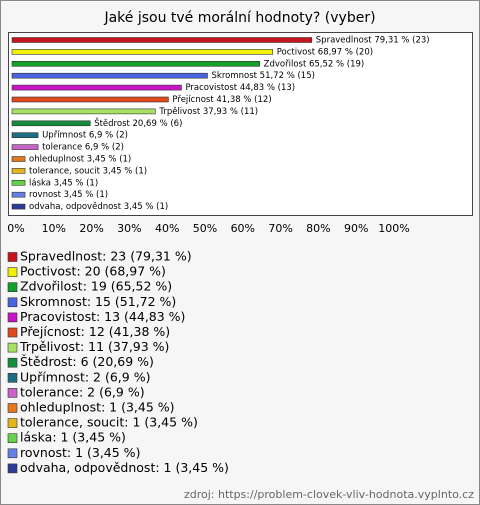 This screenshot has height=505, width=480. I want to click on bar-label: tolerance, soucit 3,45 % (1), so click(88, 171).